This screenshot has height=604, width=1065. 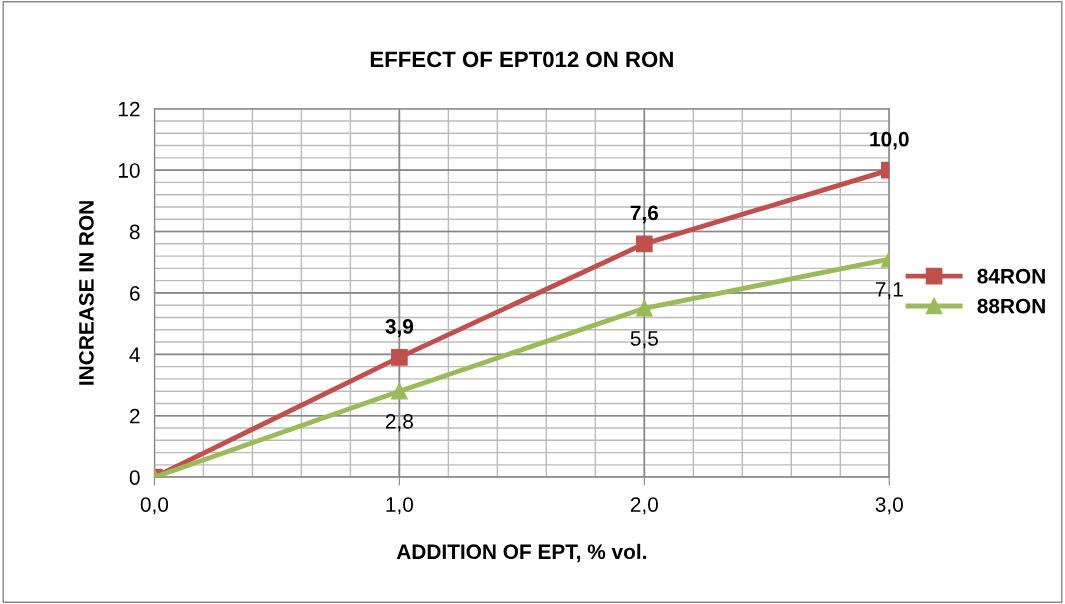 I want to click on y-tick-label: 8, so click(x=134, y=232).